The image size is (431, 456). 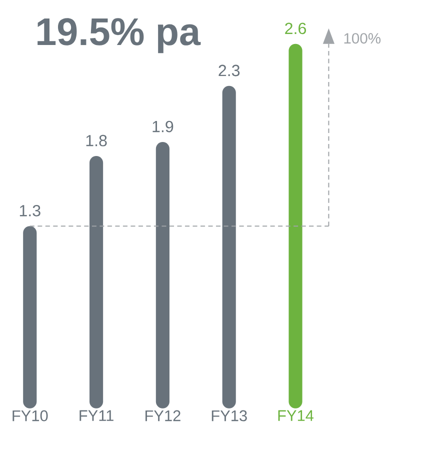 What do you see at coordinates (162, 416) in the screenshot?
I see `x-tick-label: FY12` at bounding box center [162, 416].